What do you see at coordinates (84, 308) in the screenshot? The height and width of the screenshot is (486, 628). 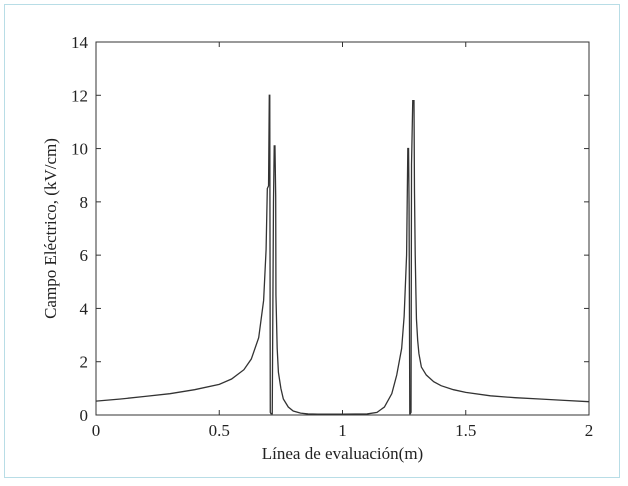 I see `y-tick-label: 4` at bounding box center [84, 308].